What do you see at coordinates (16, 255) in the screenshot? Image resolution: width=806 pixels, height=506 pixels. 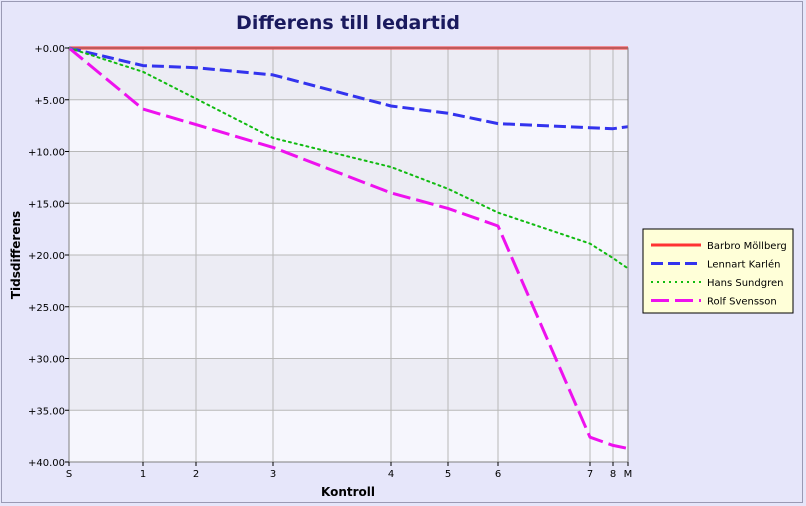 I see `y-axis-label: Tidsdifferens` at bounding box center [16, 255].